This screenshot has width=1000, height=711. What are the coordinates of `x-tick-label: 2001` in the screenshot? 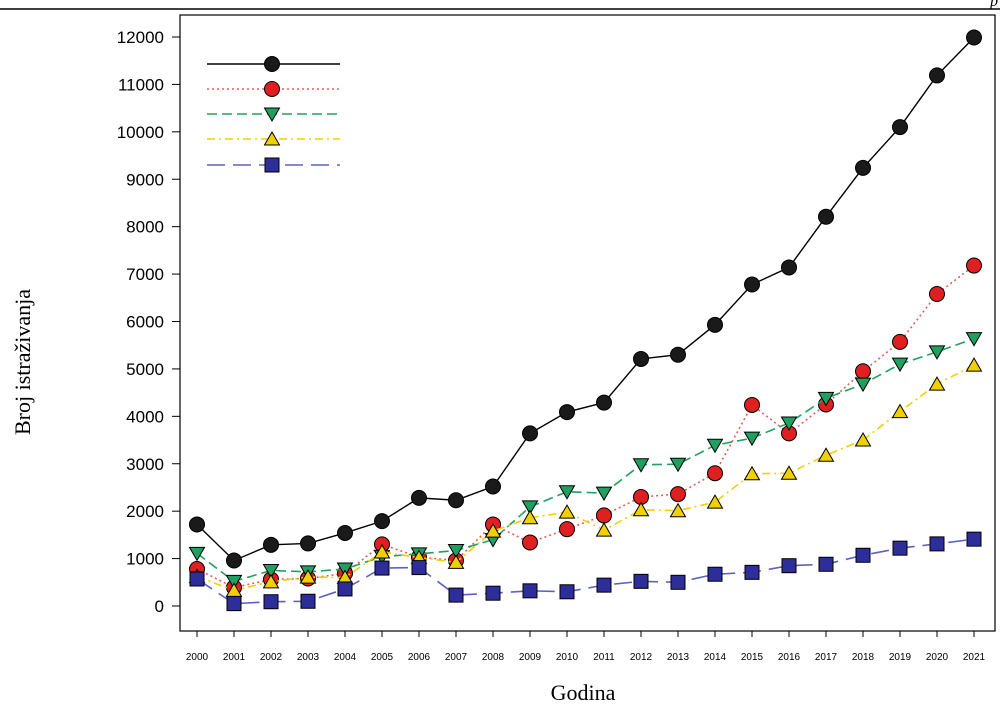 It's located at (234, 657).